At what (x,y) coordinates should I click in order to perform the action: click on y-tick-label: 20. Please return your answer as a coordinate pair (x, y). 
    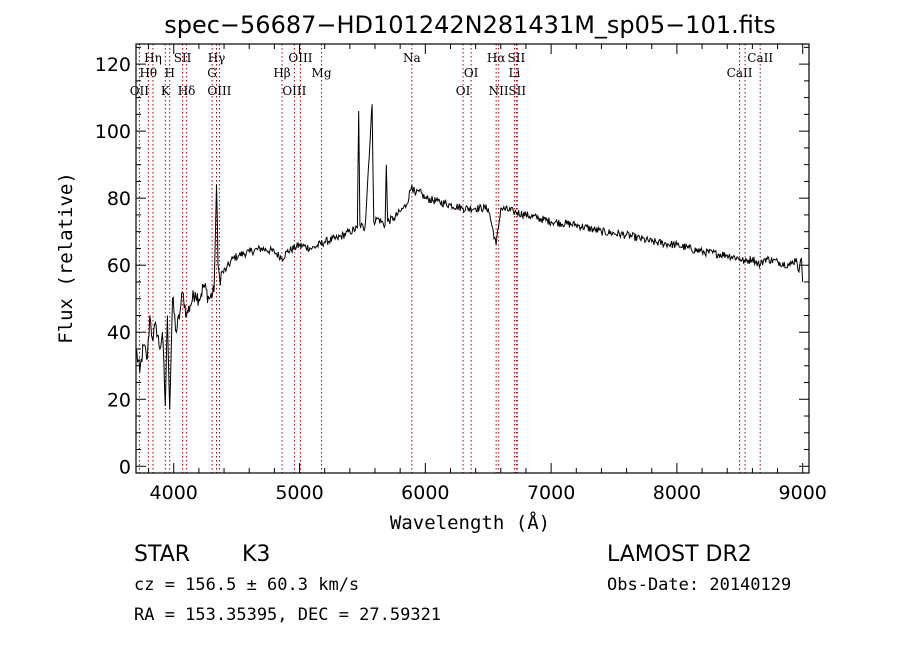
    Looking at the image, I should click on (119, 400).